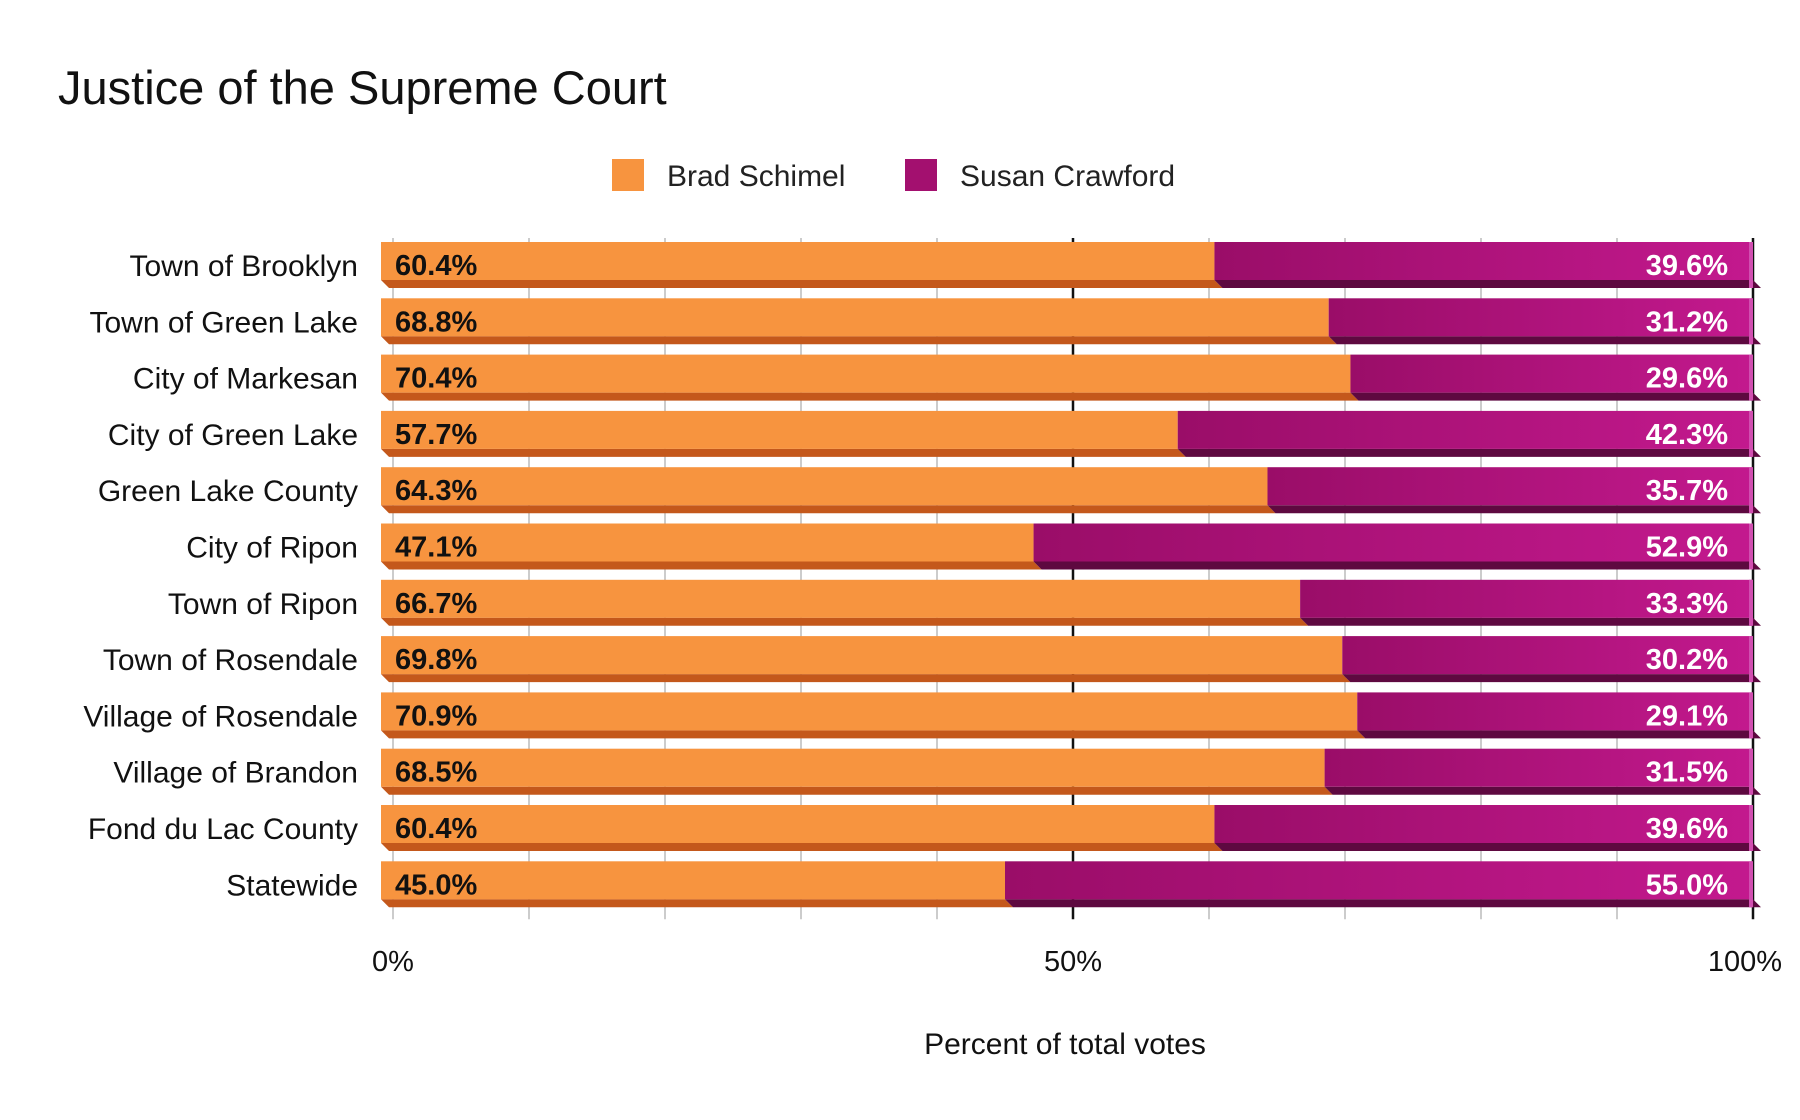 This screenshot has height=1120, width=1800. Describe the element at coordinates (292, 885) in the screenshot. I see `category-label: Statewide` at that location.